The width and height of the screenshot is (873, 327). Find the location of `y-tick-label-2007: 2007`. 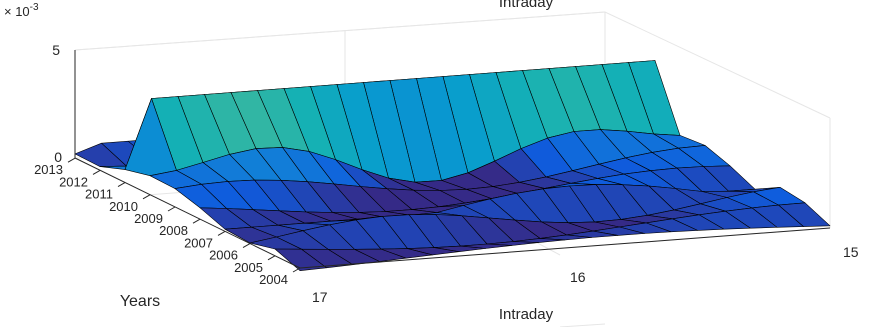

y-tick-label-2007: 2007 is located at coordinates (198, 242).